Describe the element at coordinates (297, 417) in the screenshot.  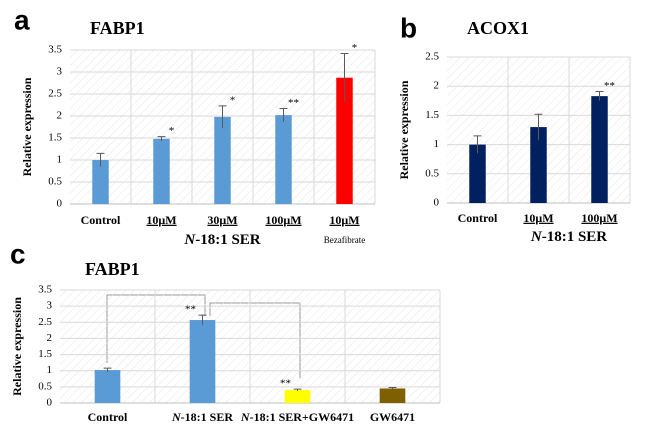
I see `x-tick-label: N-18:1 SER+GW6471` at that location.